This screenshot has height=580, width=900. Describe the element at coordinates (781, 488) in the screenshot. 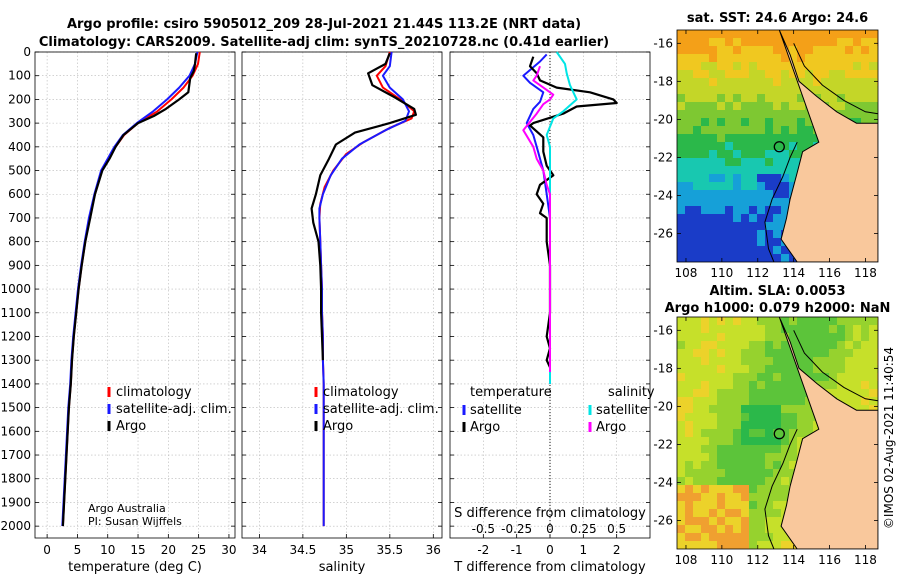

I see `bathymetry-contour` at that location.